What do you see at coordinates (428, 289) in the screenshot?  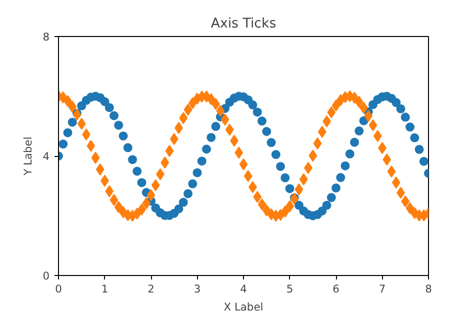 I see `x-tick-label: 8` at bounding box center [428, 289].